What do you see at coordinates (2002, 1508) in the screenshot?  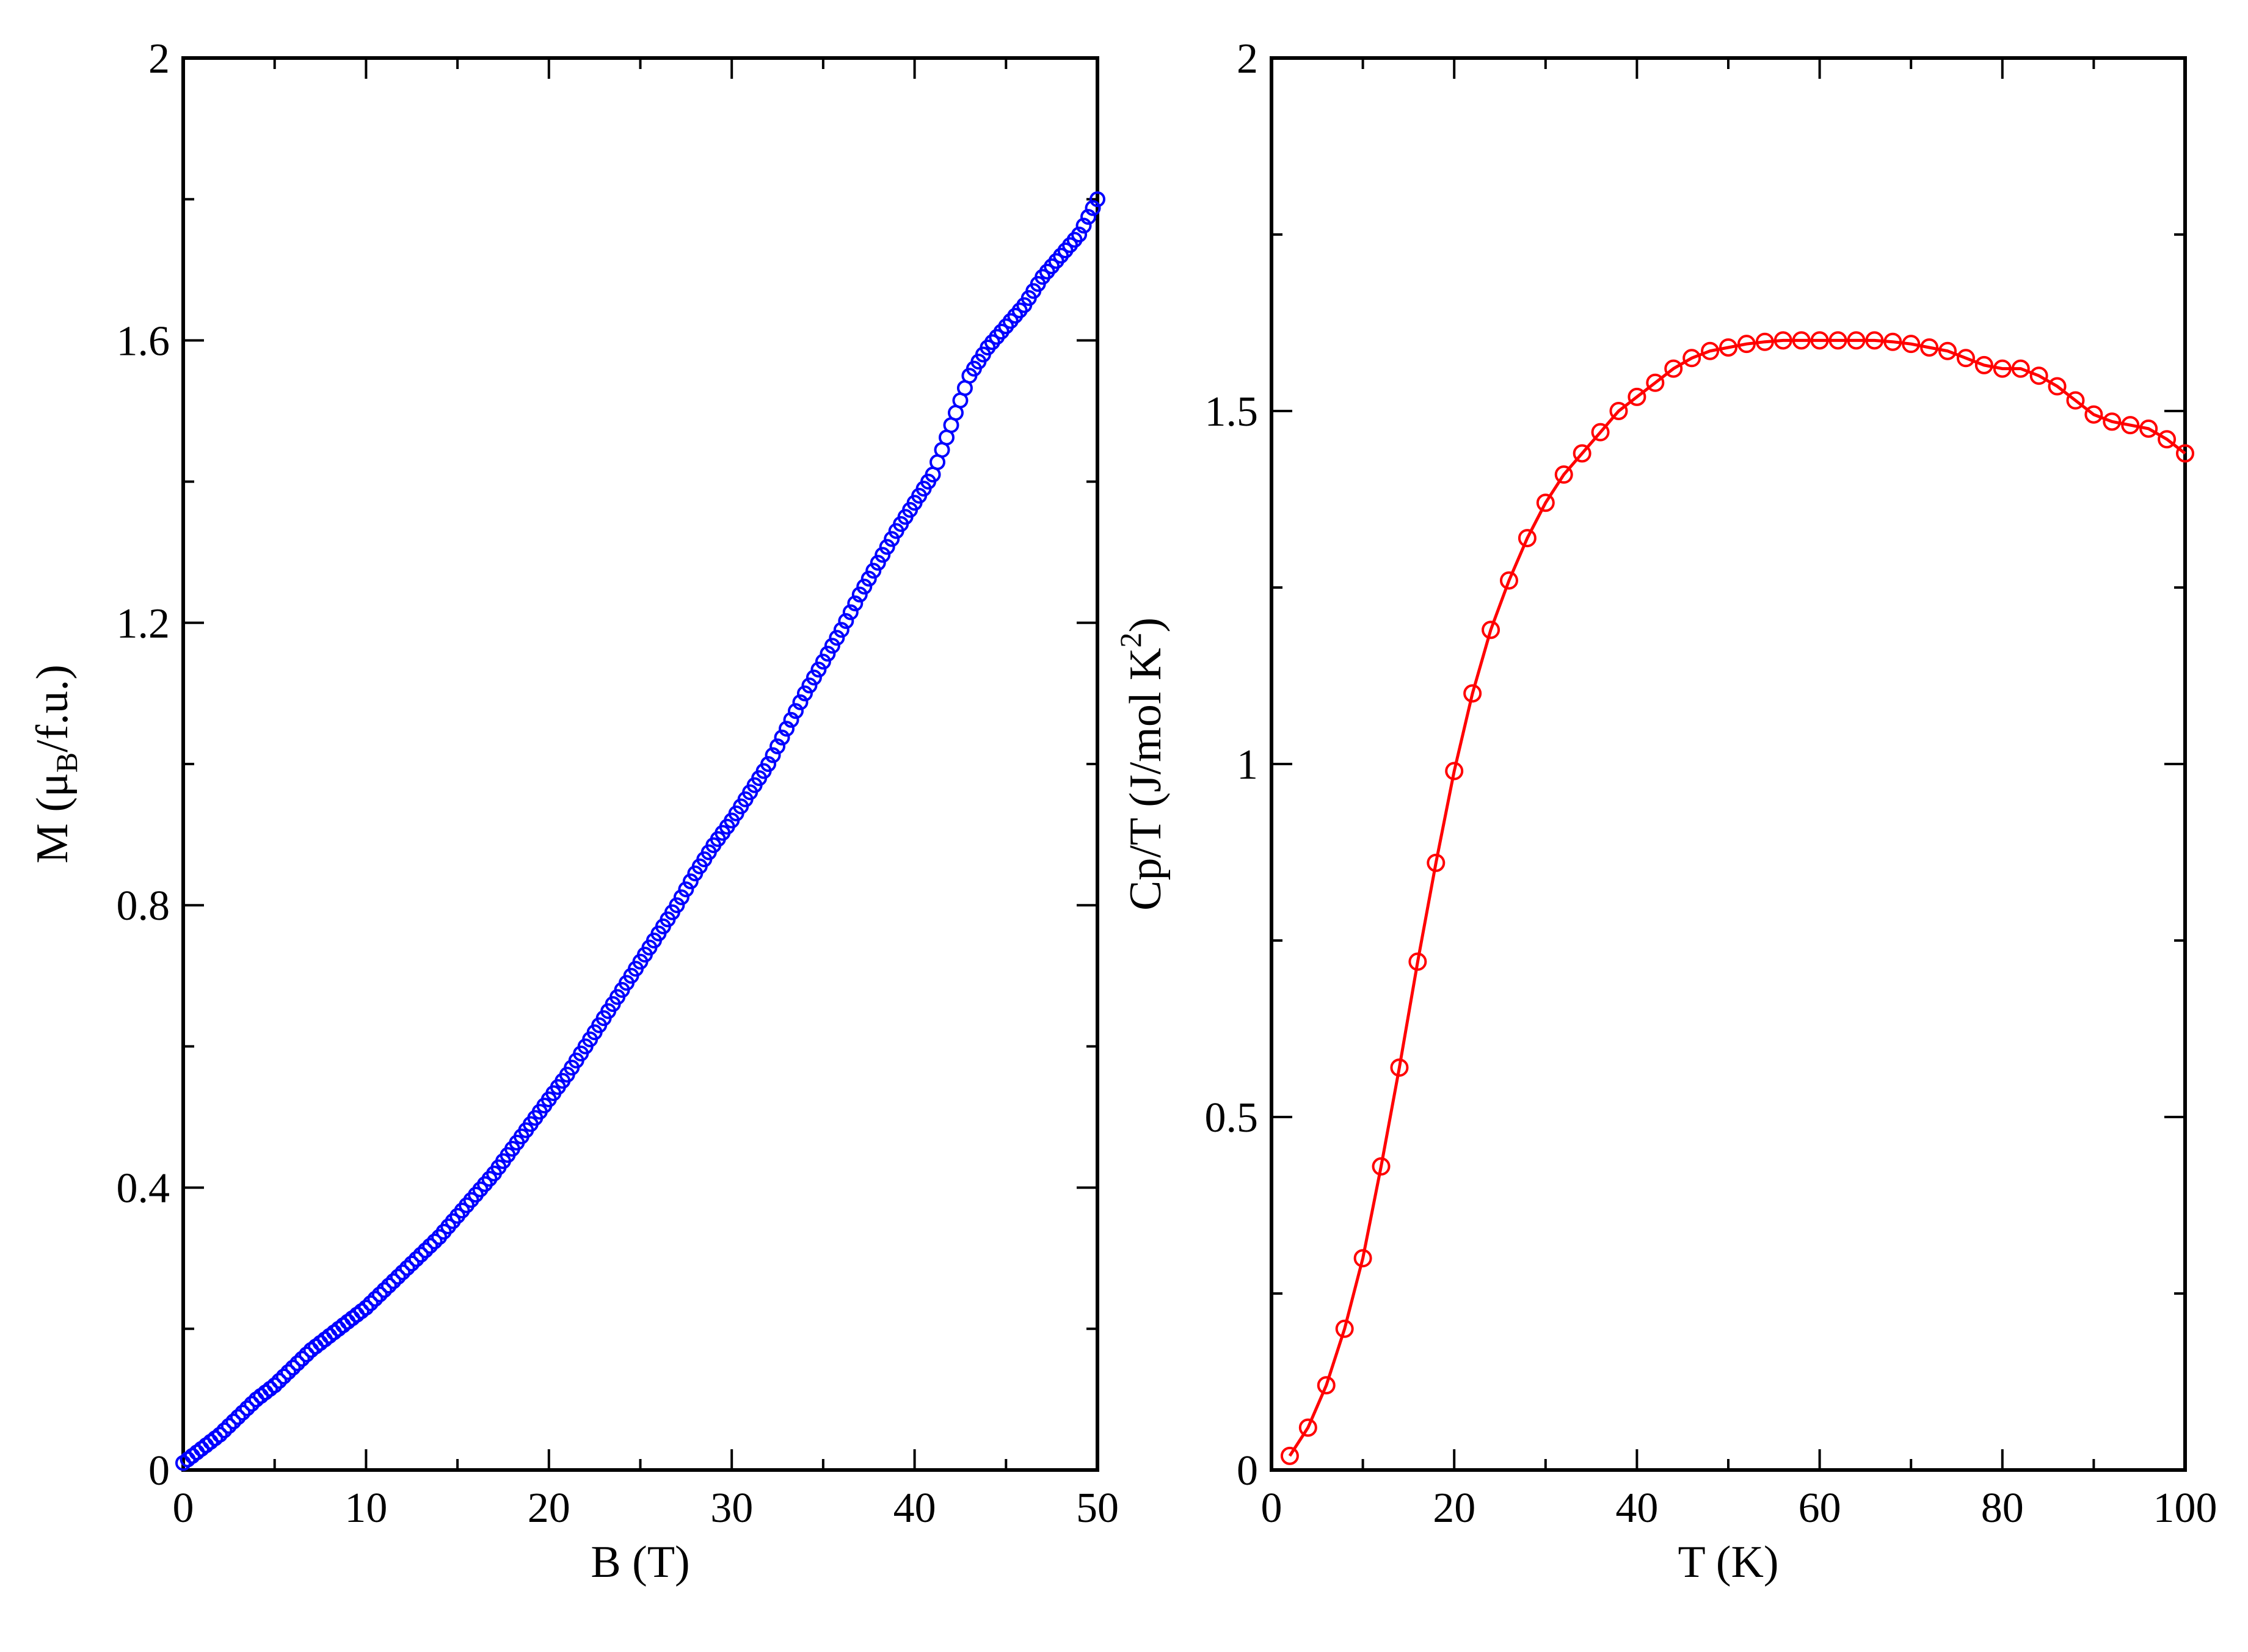 I see `x-tick-label: 80` at bounding box center [2002, 1508].